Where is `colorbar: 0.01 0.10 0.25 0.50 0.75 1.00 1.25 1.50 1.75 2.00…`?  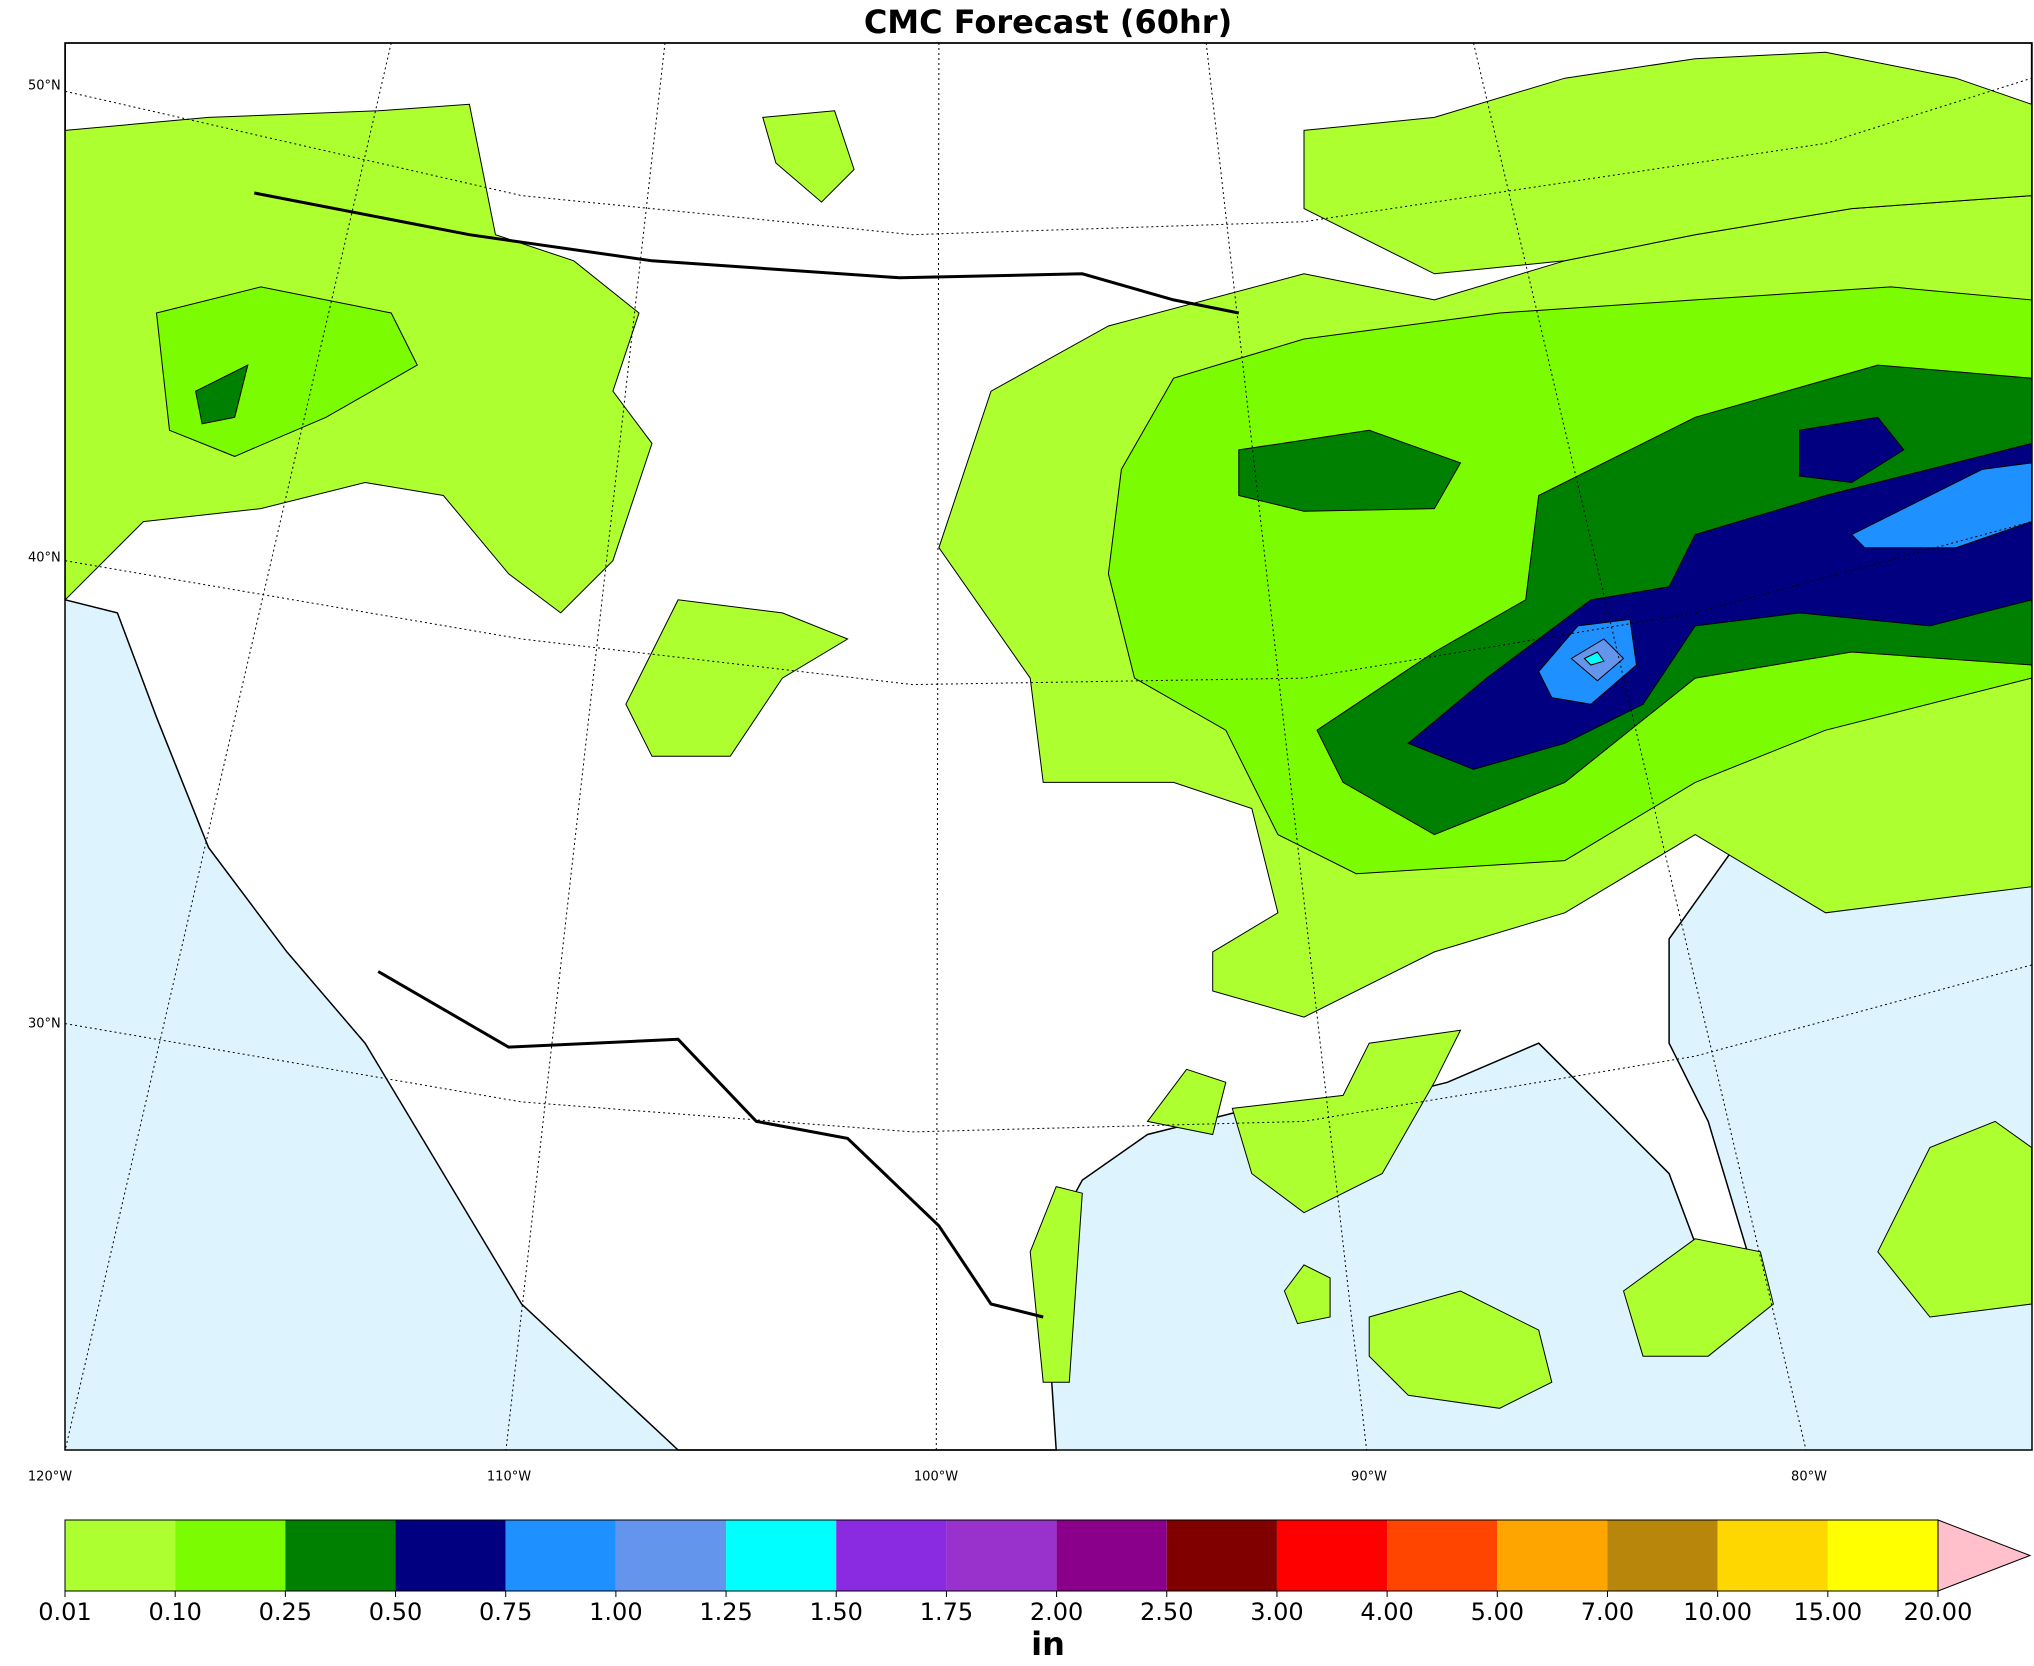 colorbar: 0.01 0.10 0.25 0.50 0.75 1.00 1.25 1.50 1.75 2.00… is located at coordinates (1035, 1572).